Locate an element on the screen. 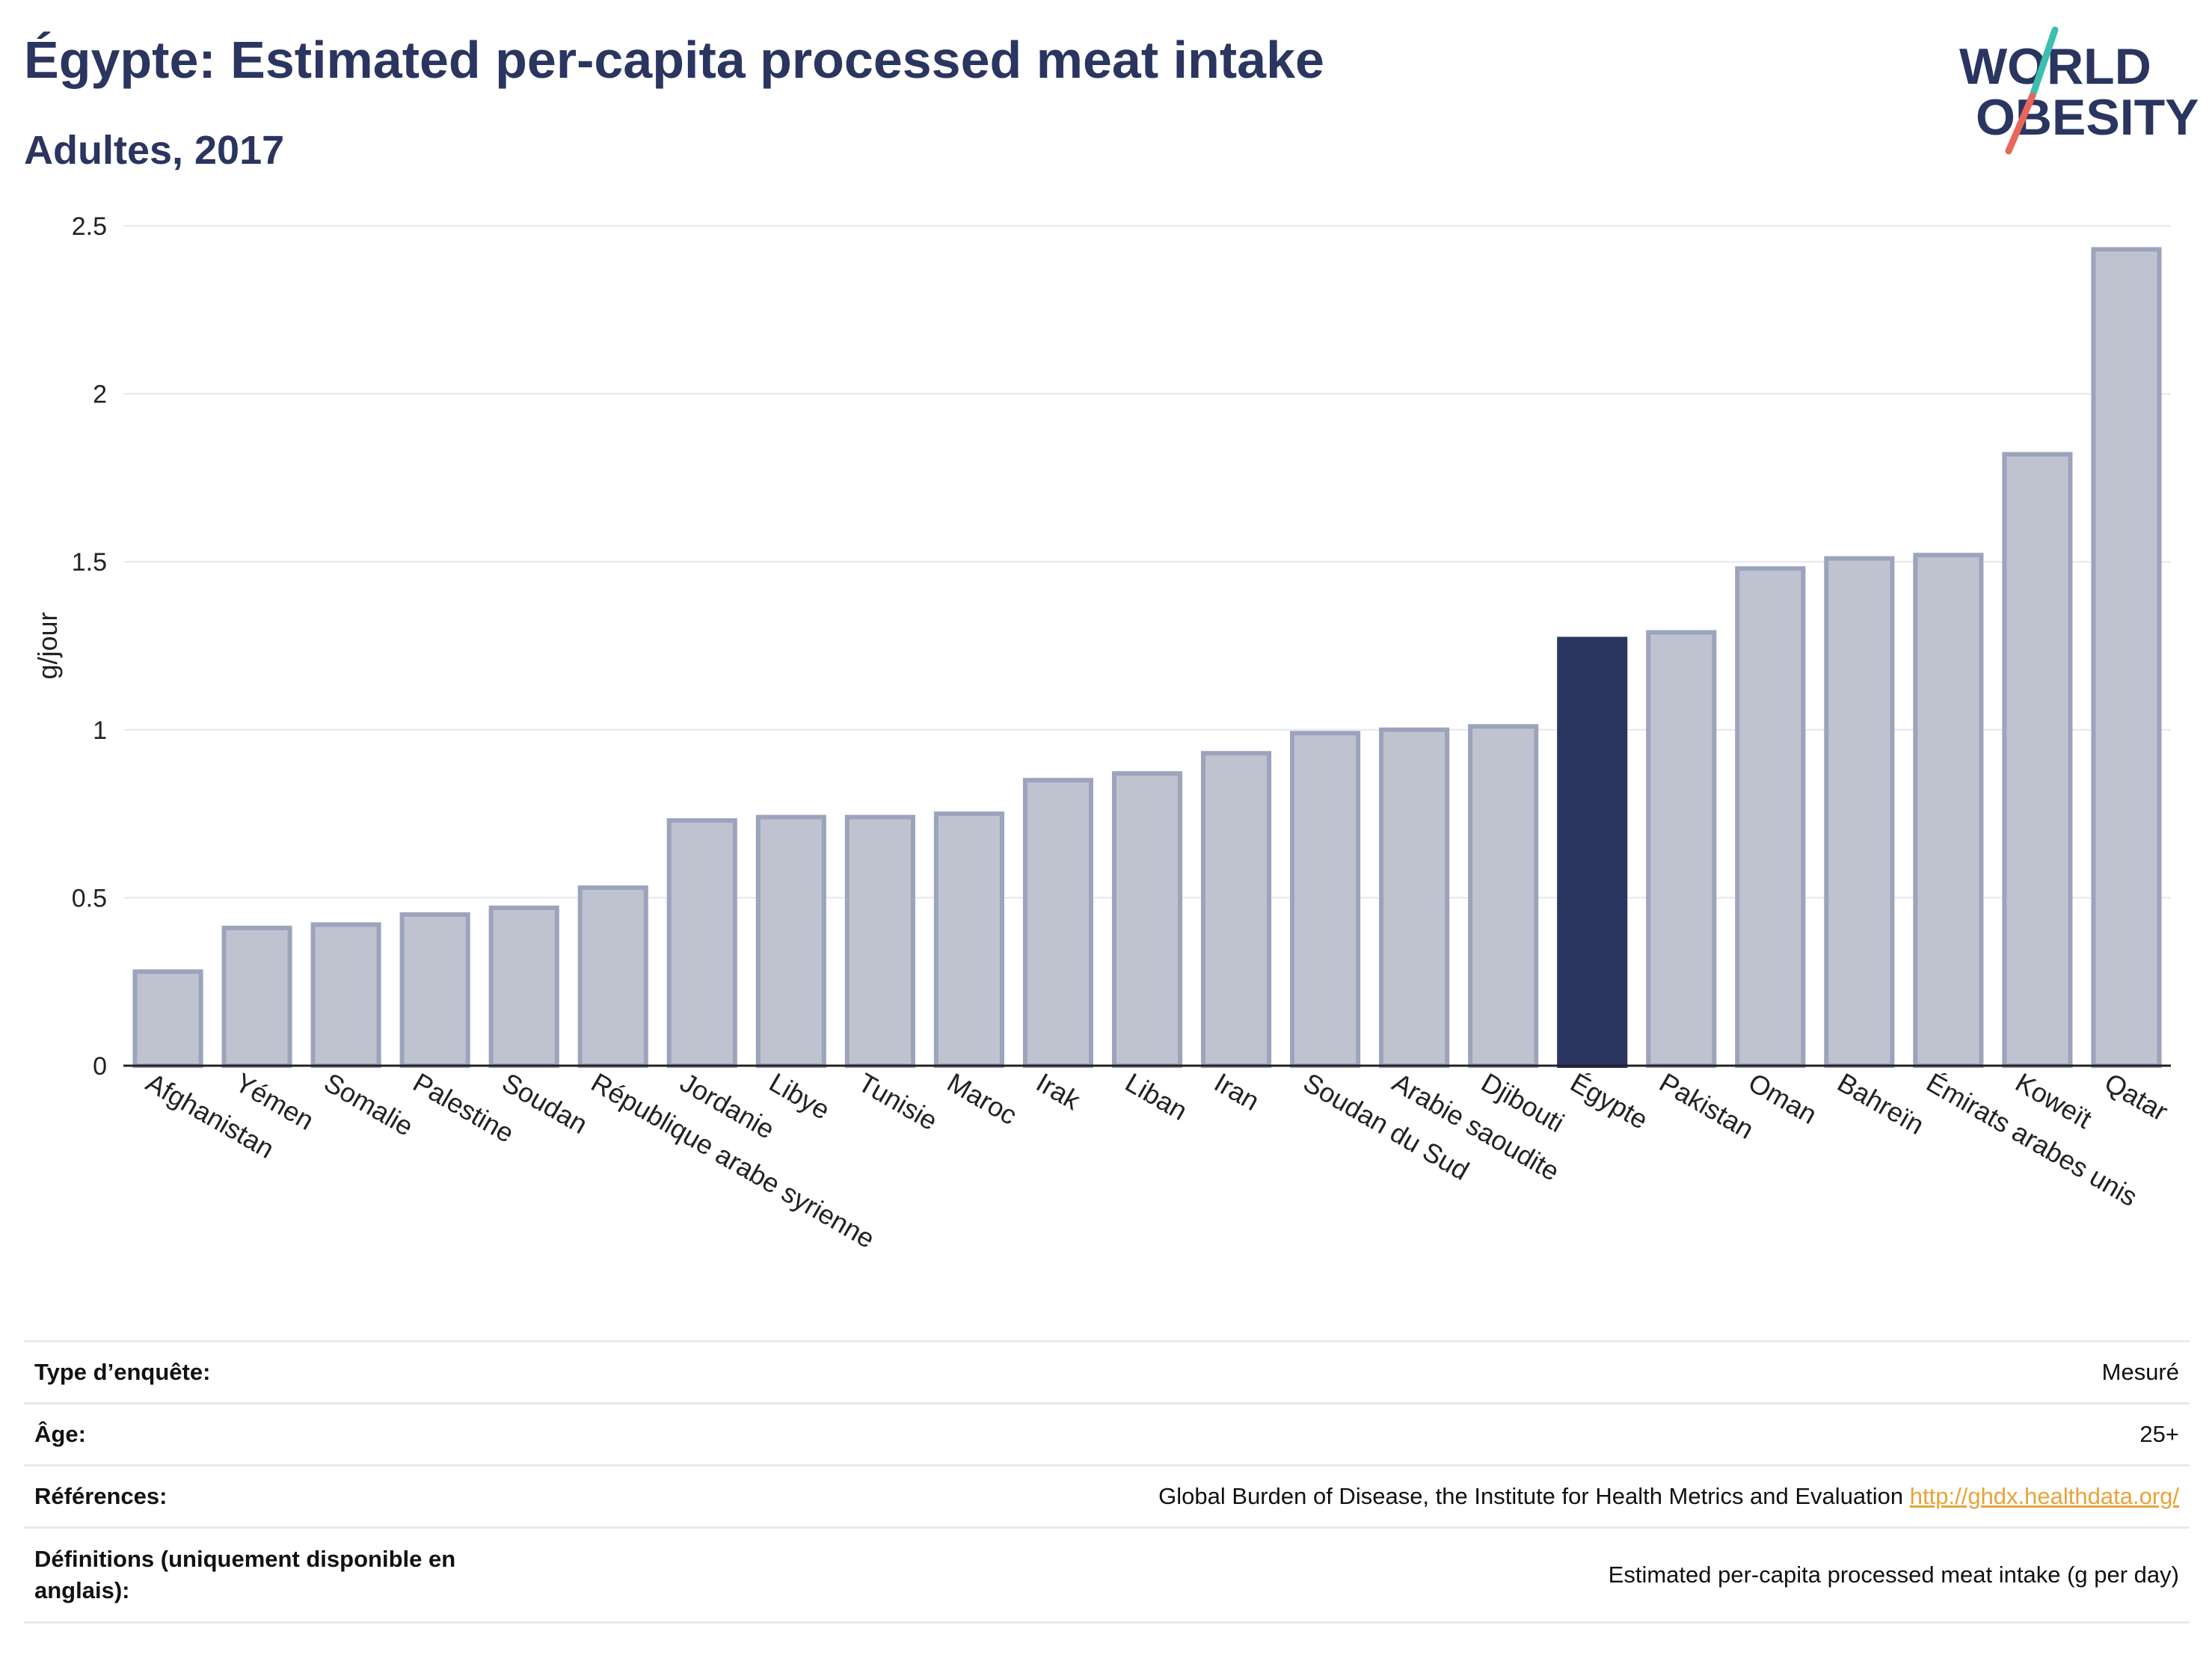 The width and height of the screenshot is (2212, 1655). y-tick-label: 0.5 is located at coordinates (89, 898).